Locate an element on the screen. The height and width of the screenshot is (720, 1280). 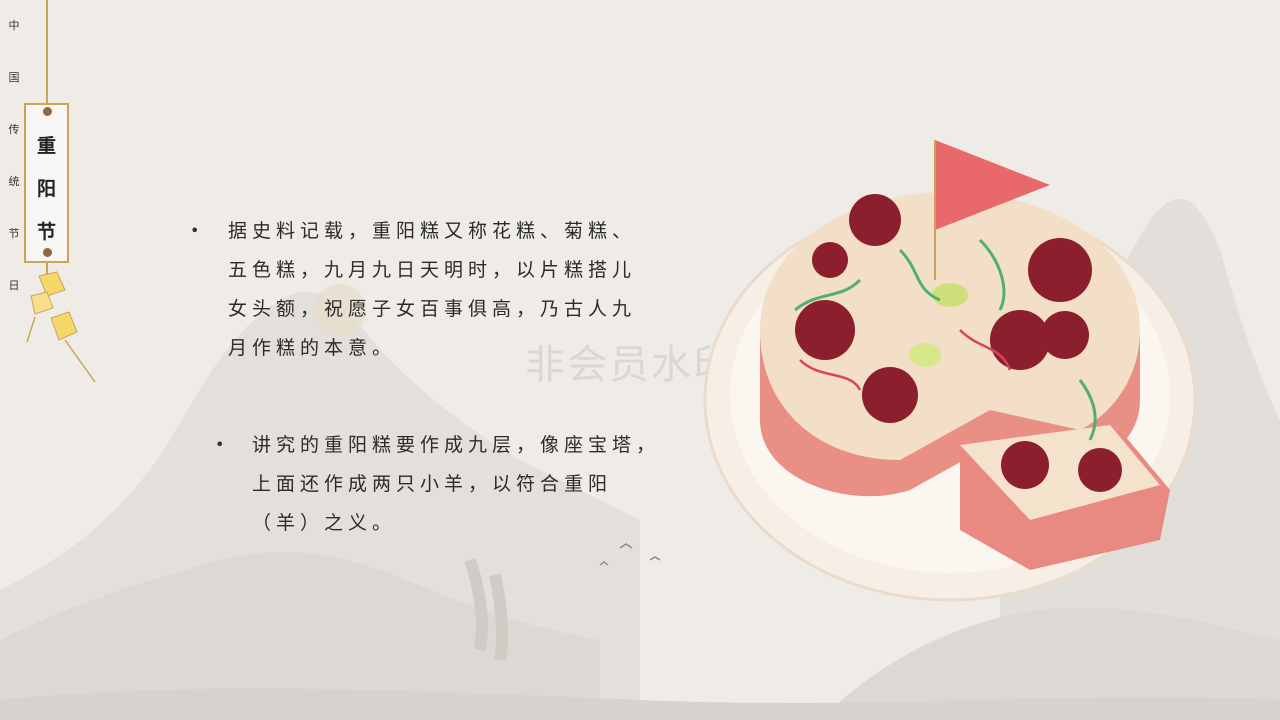
paragraph-line: 五色糕，九月九日天明时，以片糕搭儿 is located at coordinates (432, 270).